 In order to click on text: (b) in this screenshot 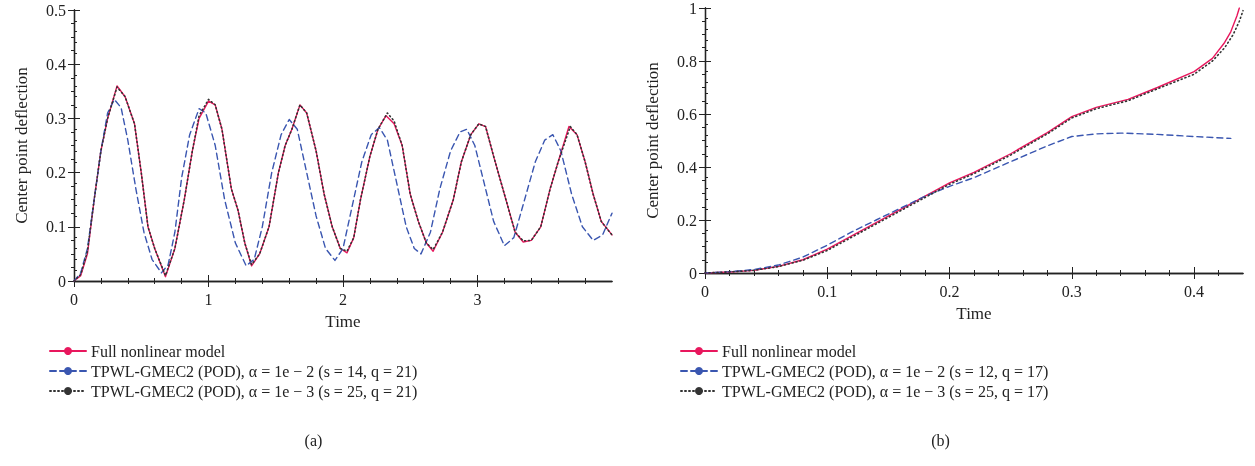, I will do `click(940, 440)`.